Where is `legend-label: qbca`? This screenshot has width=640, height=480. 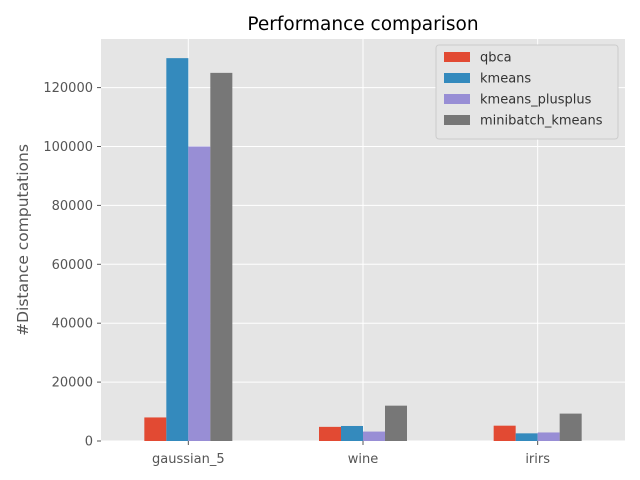
legend-label: qbca is located at coordinates (496, 58).